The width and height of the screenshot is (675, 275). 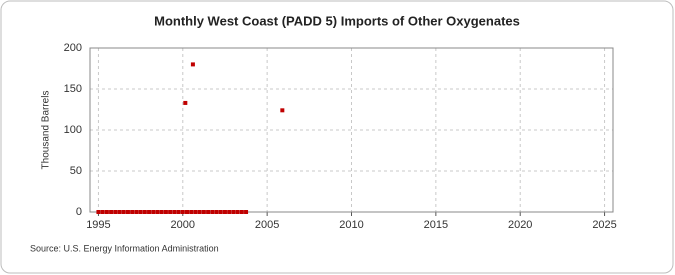 What do you see at coordinates (76, 171) in the screenshot?
I see `y-tick-label: 50` at bounding box center [76, 171].